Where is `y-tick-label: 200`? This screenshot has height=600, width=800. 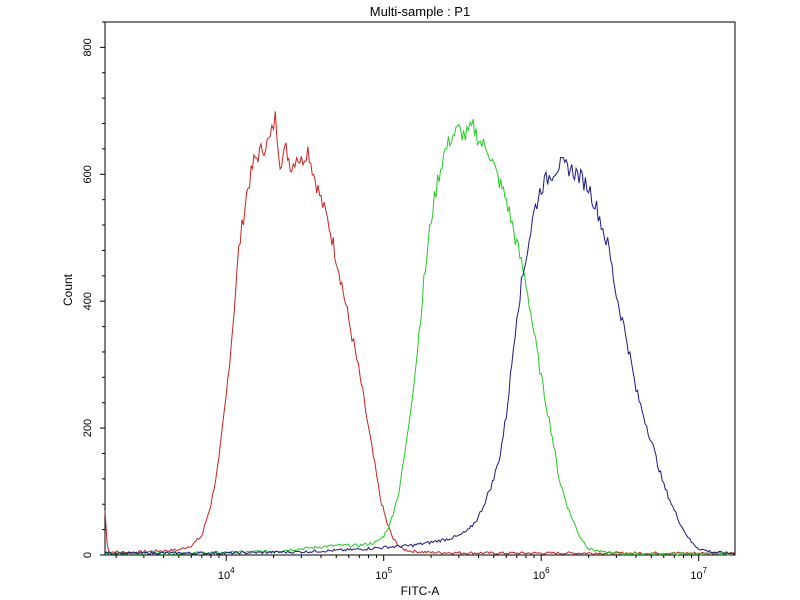 y-tick-label: 200 is located at coordinates (88, 428).